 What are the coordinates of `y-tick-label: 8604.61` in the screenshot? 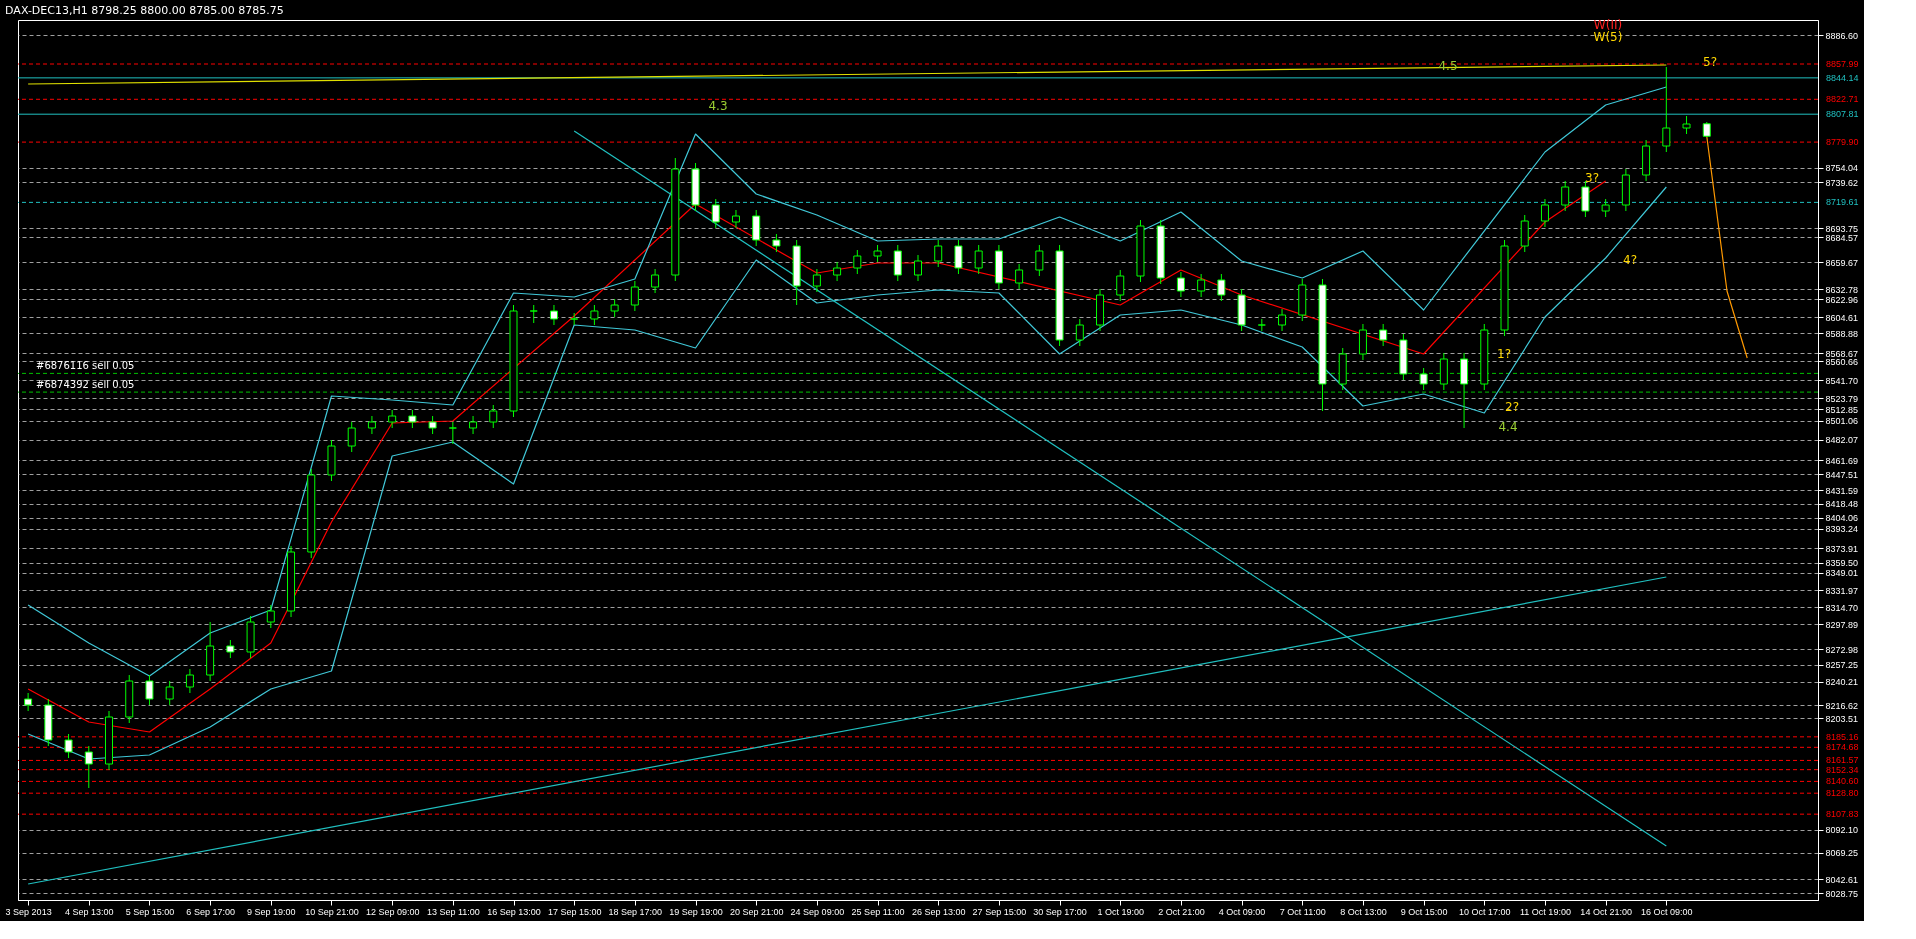 It's located at (1842, 317).